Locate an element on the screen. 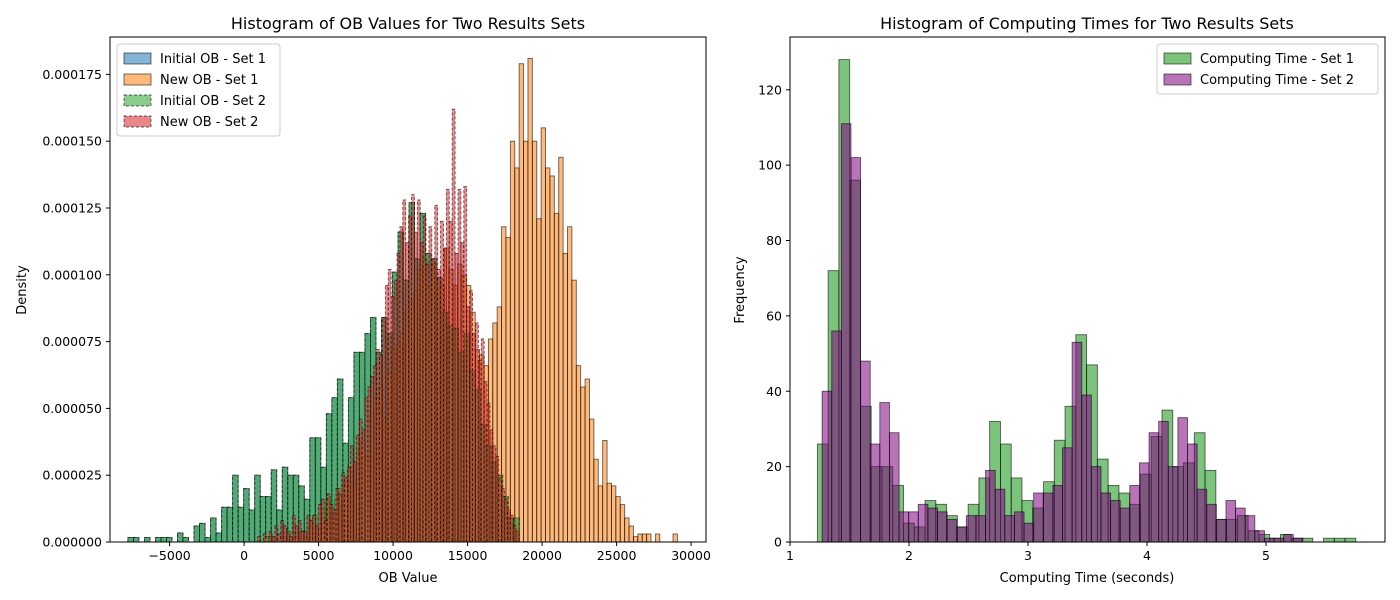 The image size is (1400, 600). y-tick-label: 0.000000 is located at coordinates (72, 542).